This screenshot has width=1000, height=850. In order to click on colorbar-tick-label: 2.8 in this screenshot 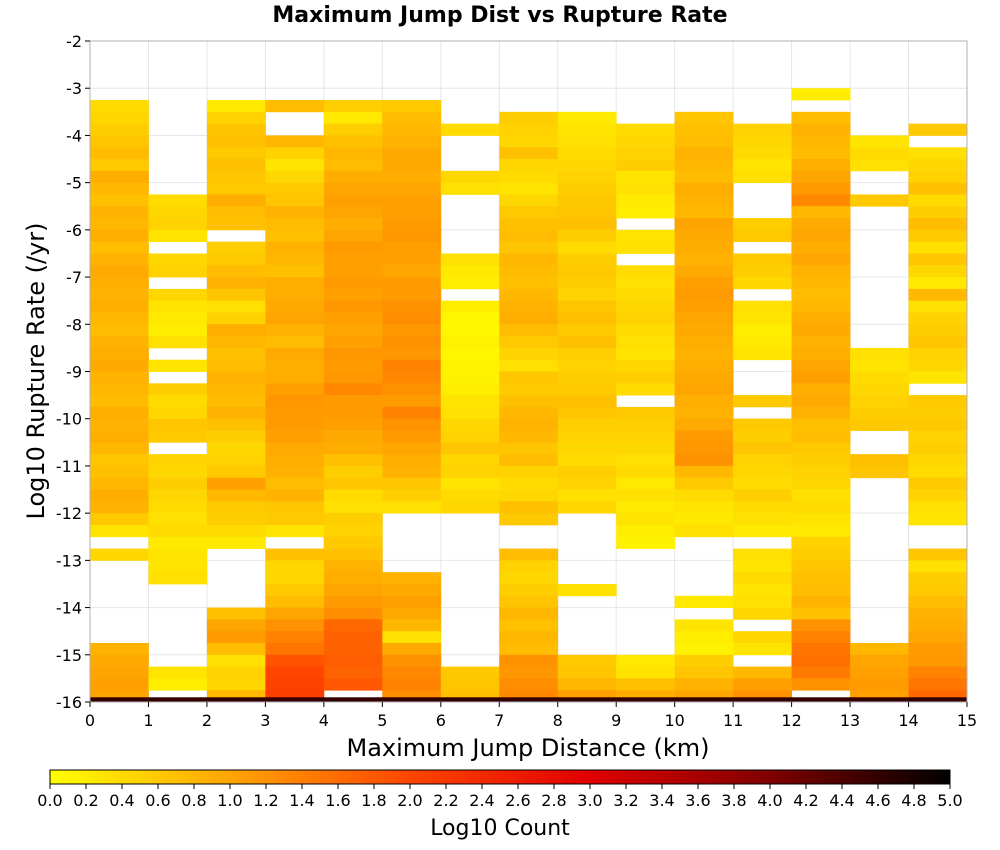, I will do `click(553, 800)`.